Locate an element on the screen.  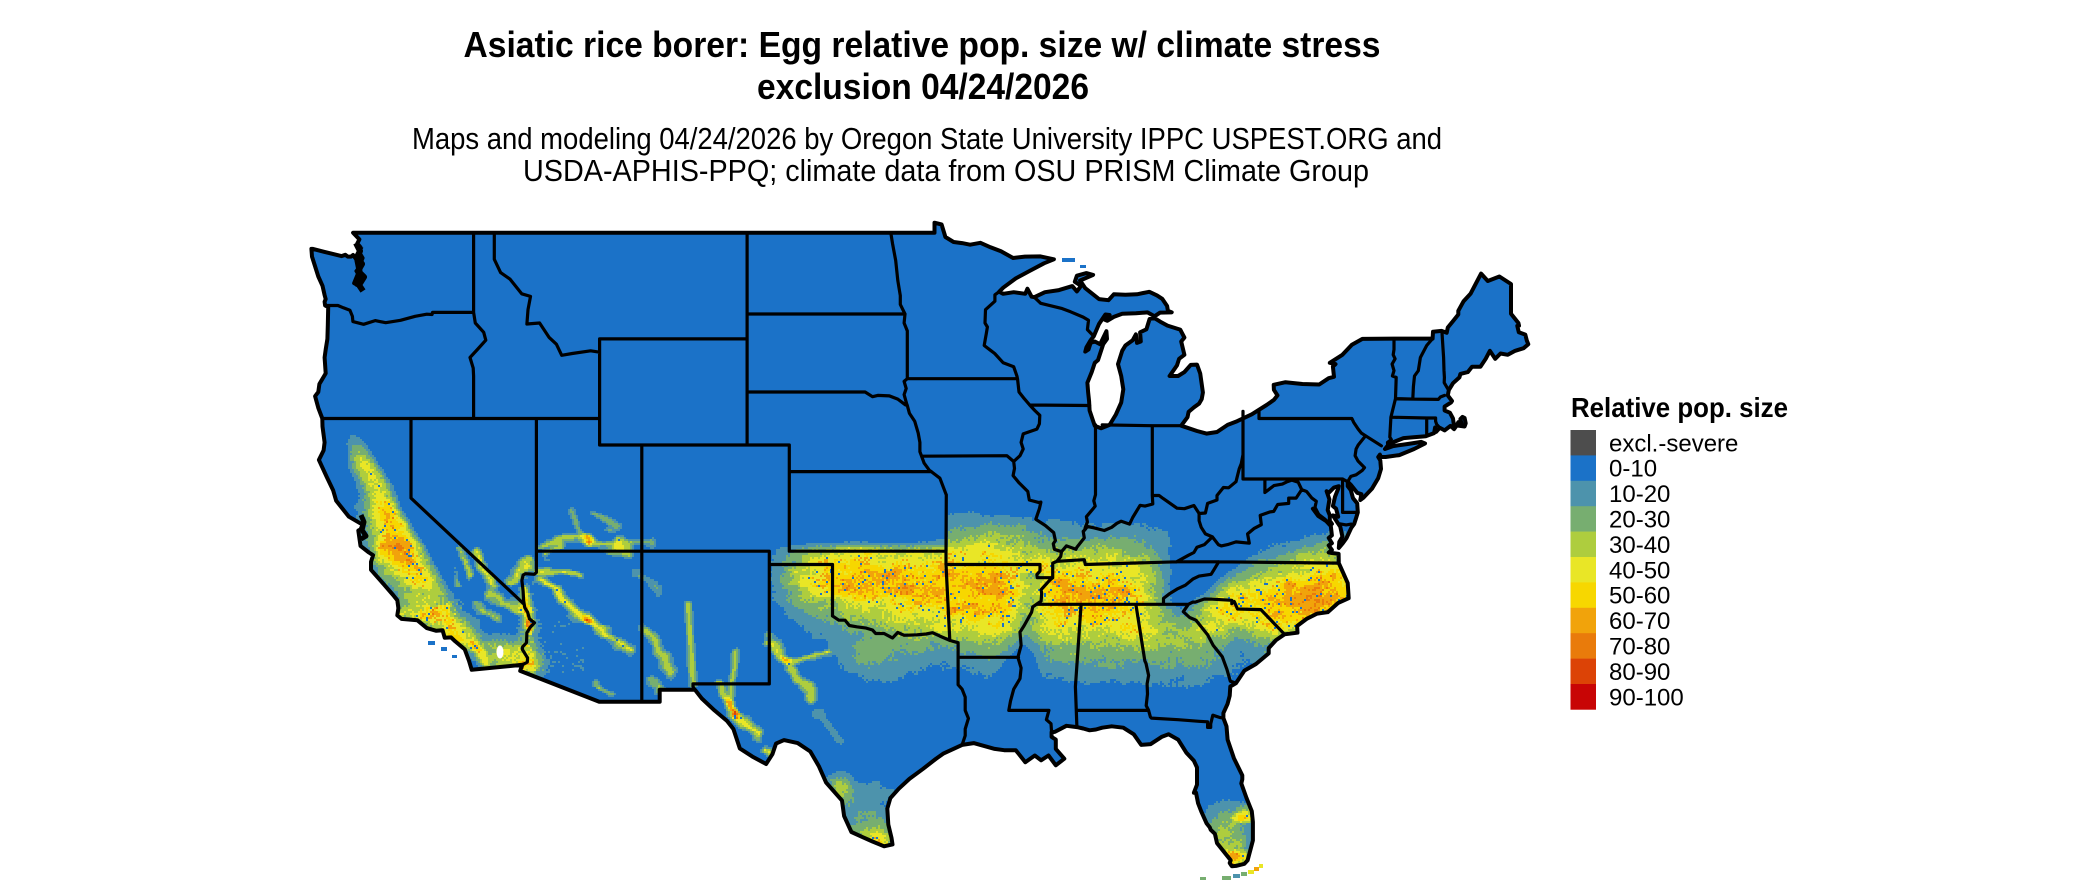
svg-text: 70-80 is located at coordinates (1639, 647).